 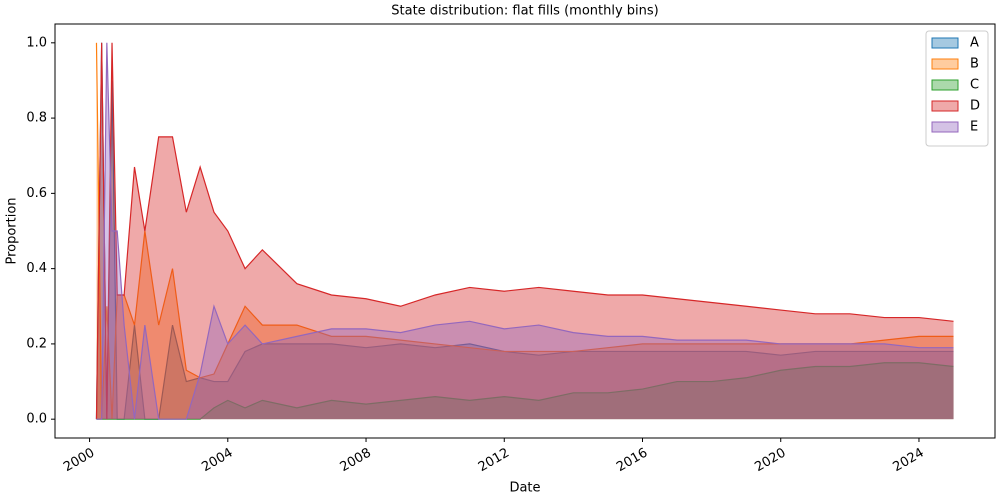 I want to click on area-line, so click(x=525, y=391).